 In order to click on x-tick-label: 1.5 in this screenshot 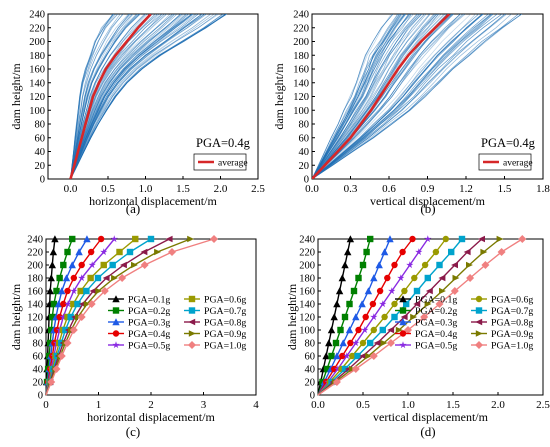, I will do `click(505, 189)`.